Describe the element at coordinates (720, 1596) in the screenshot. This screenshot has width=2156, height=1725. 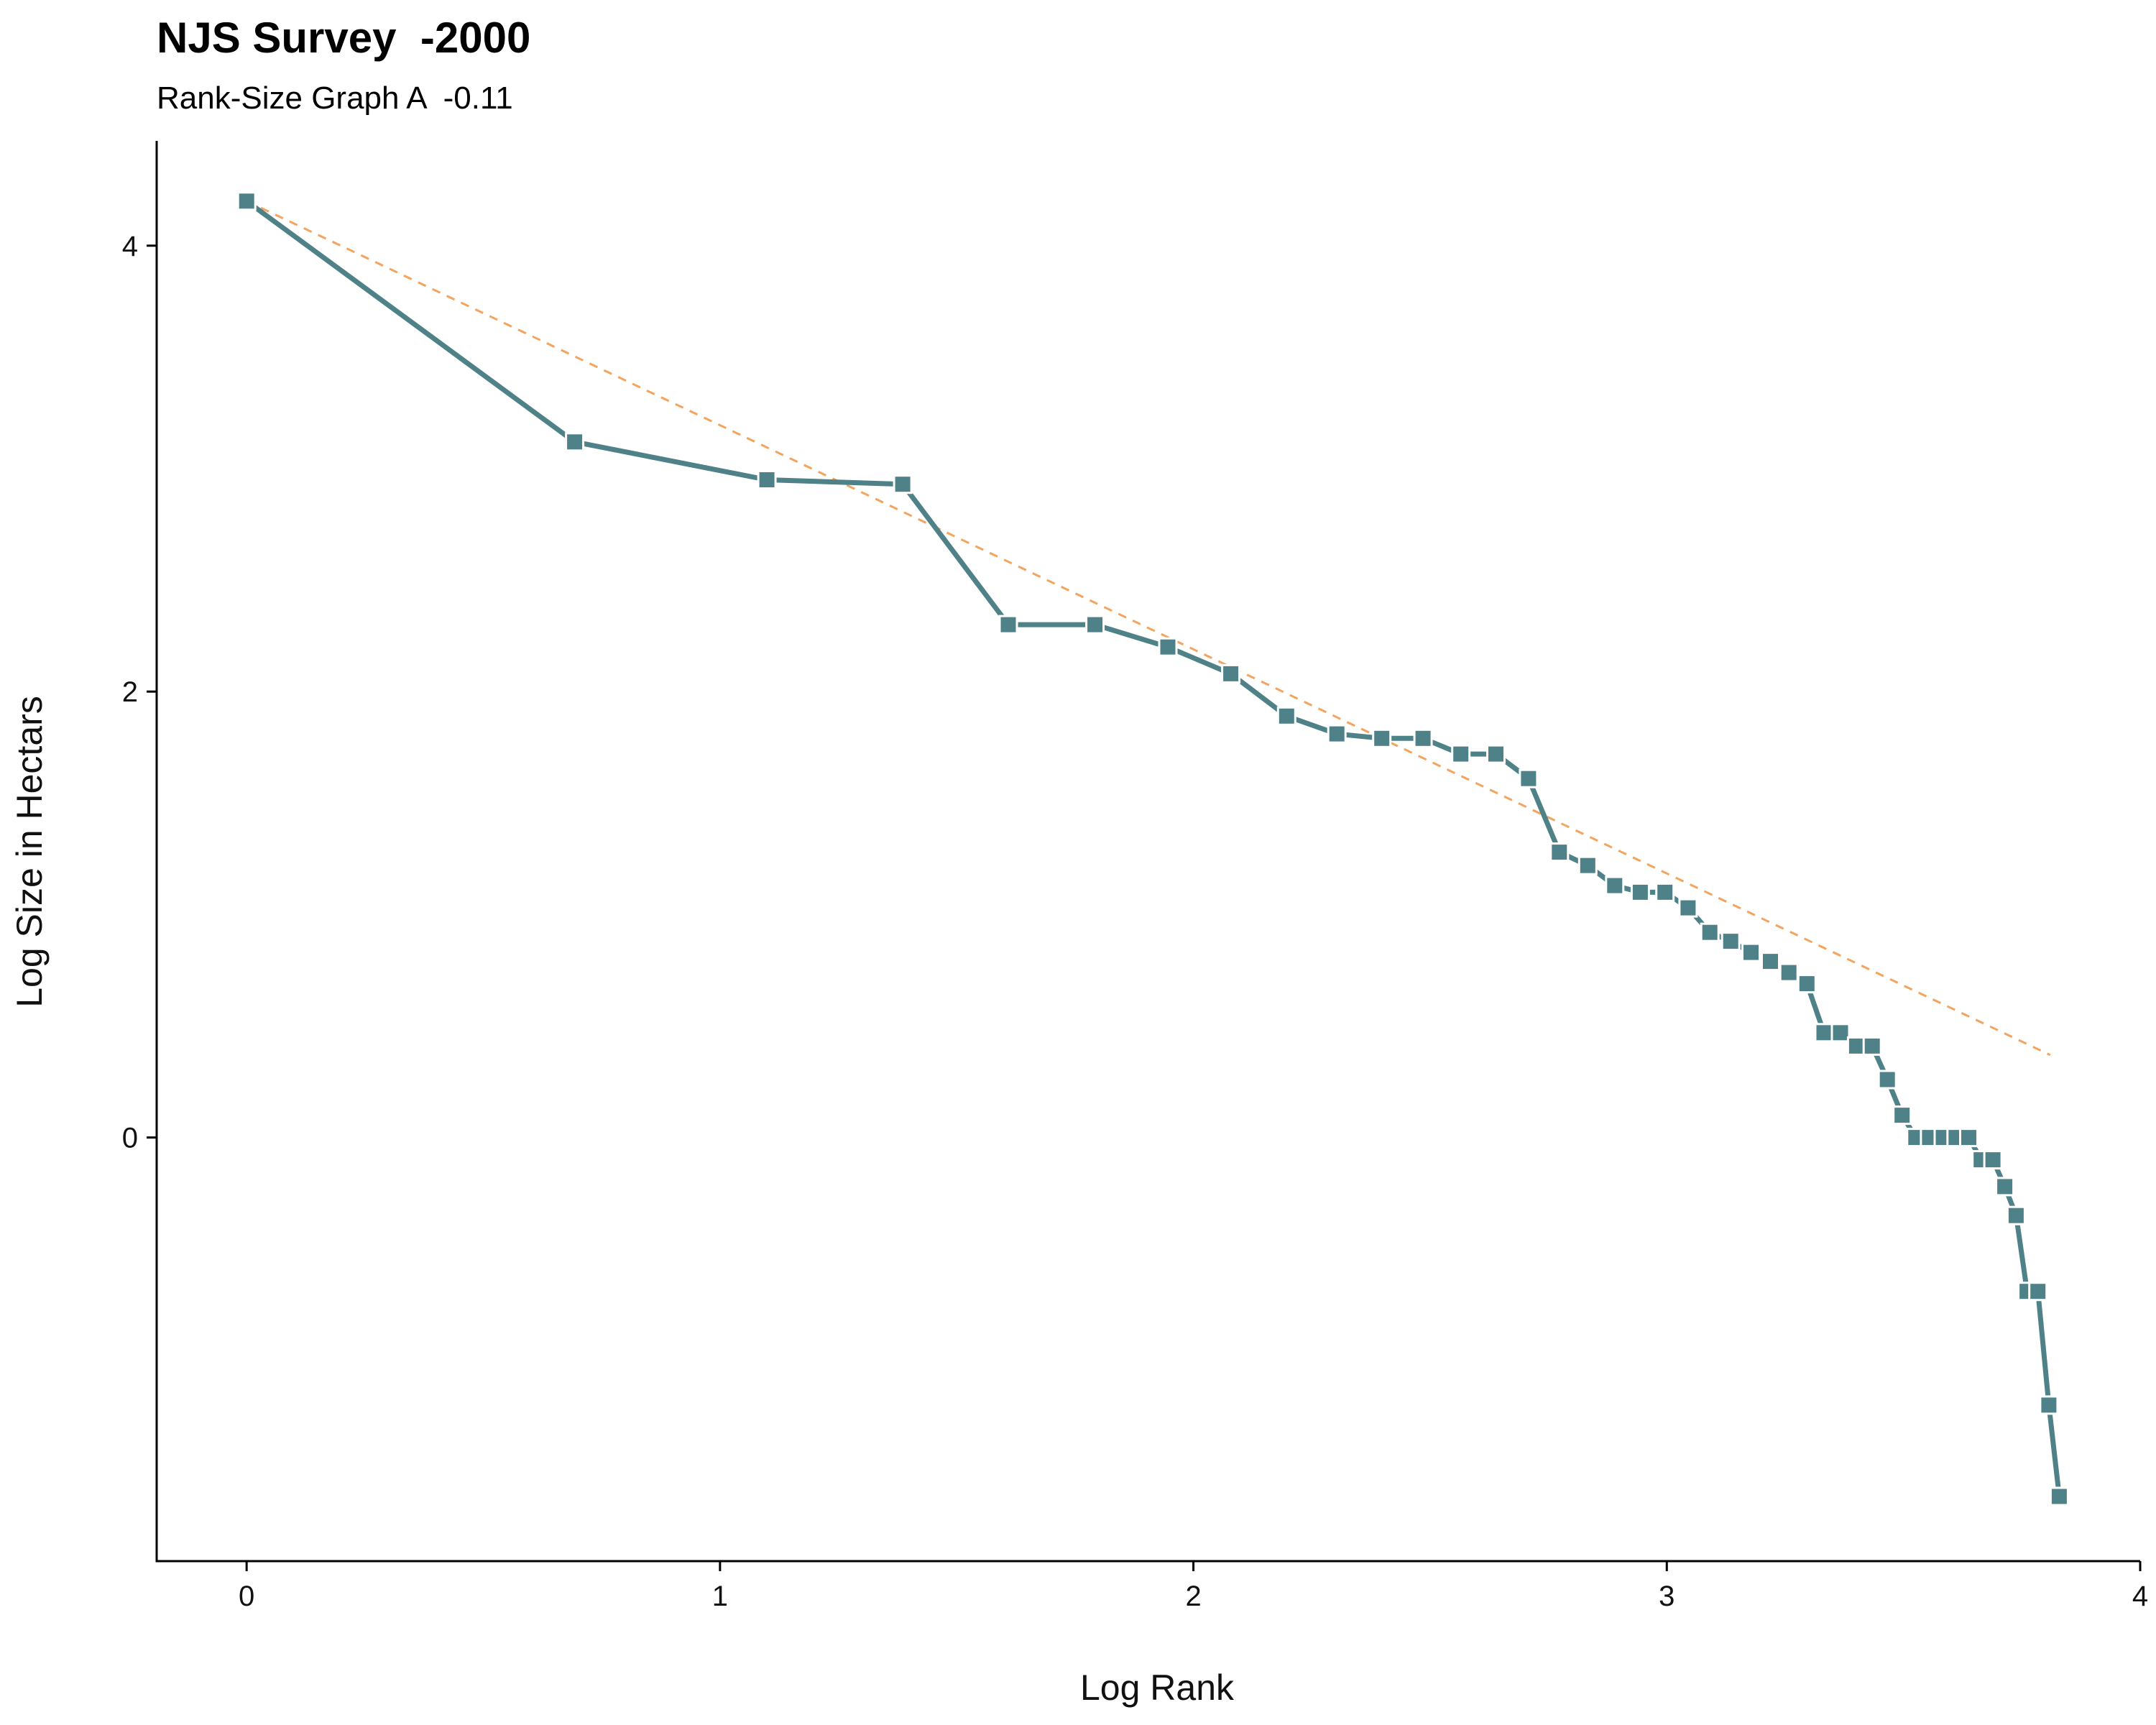
I see `x-tick-label: 1` at that location.